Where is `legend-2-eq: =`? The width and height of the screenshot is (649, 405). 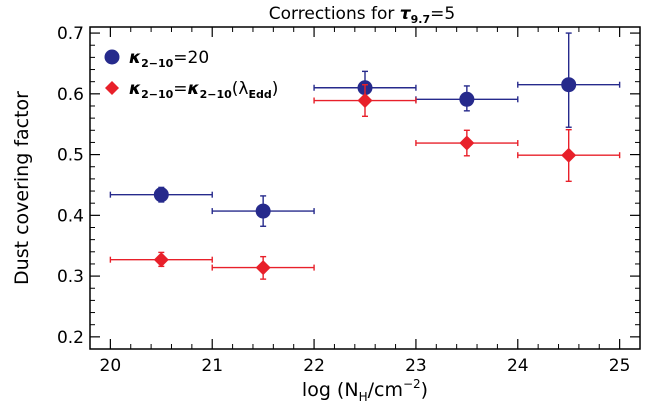
legend-2-eq: = is located at coordinates (180, 89).